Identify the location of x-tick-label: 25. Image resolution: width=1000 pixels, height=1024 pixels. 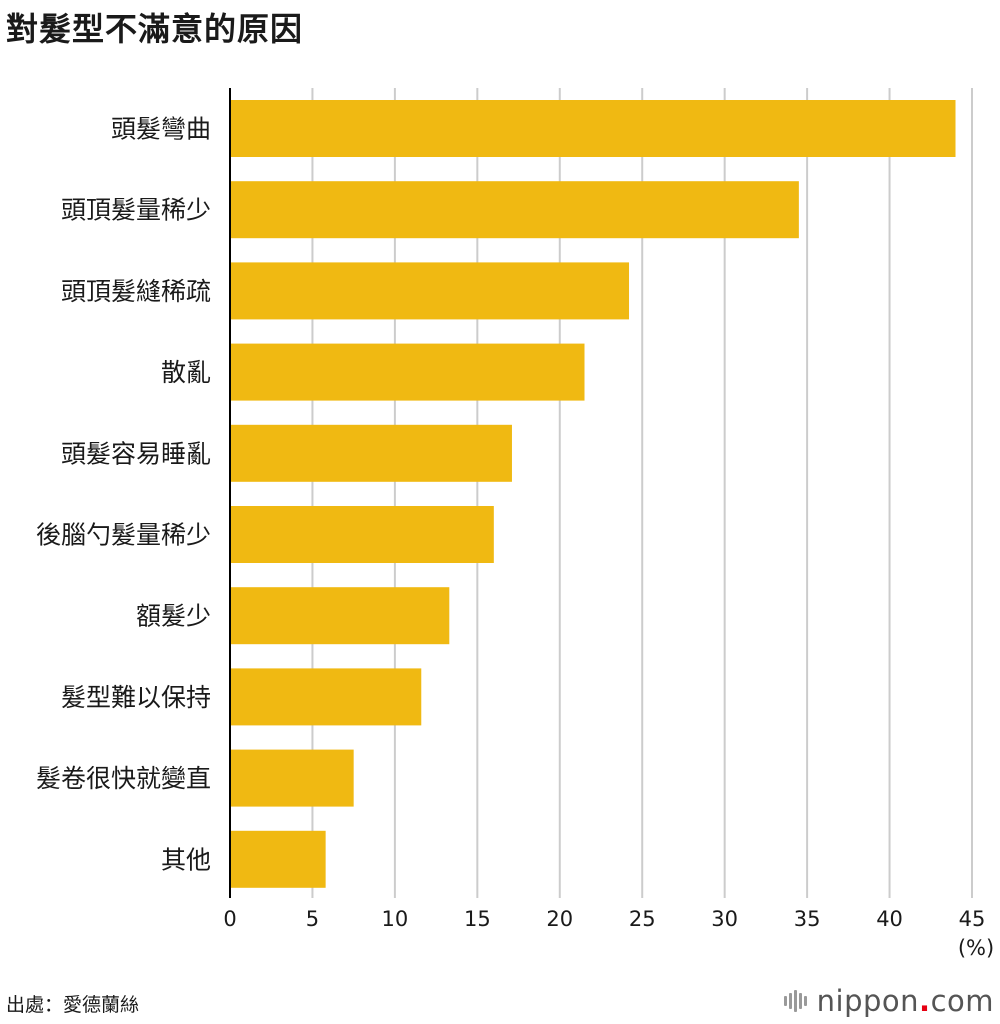
(642, 919).